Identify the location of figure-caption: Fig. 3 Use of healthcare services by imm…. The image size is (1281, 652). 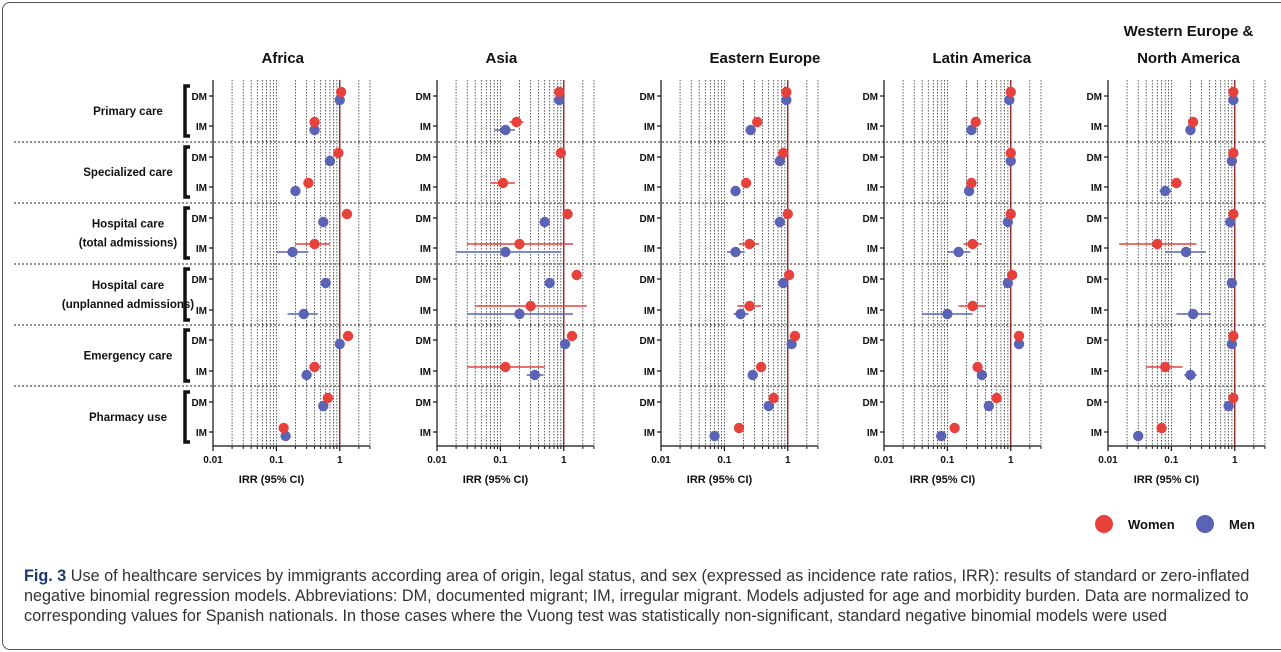
(641, 596).